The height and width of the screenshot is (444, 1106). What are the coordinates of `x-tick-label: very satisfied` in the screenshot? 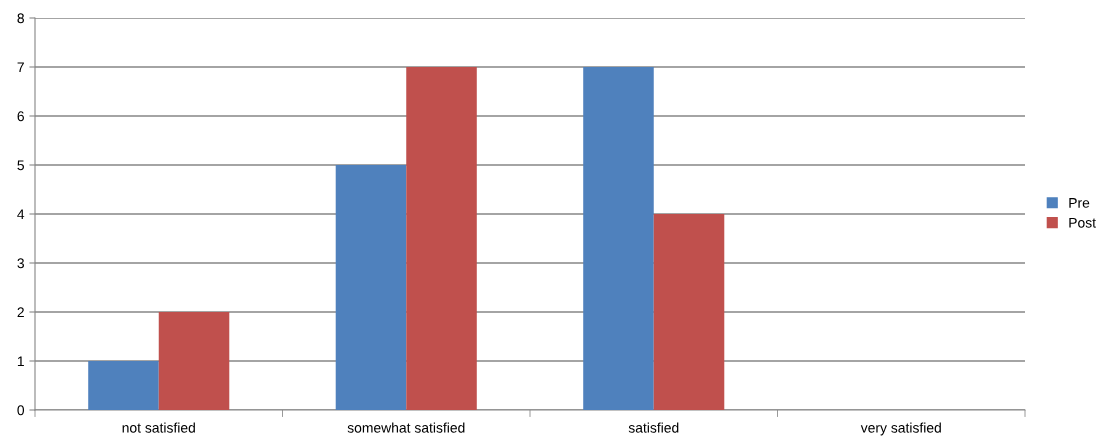 It's located at (900, 429).